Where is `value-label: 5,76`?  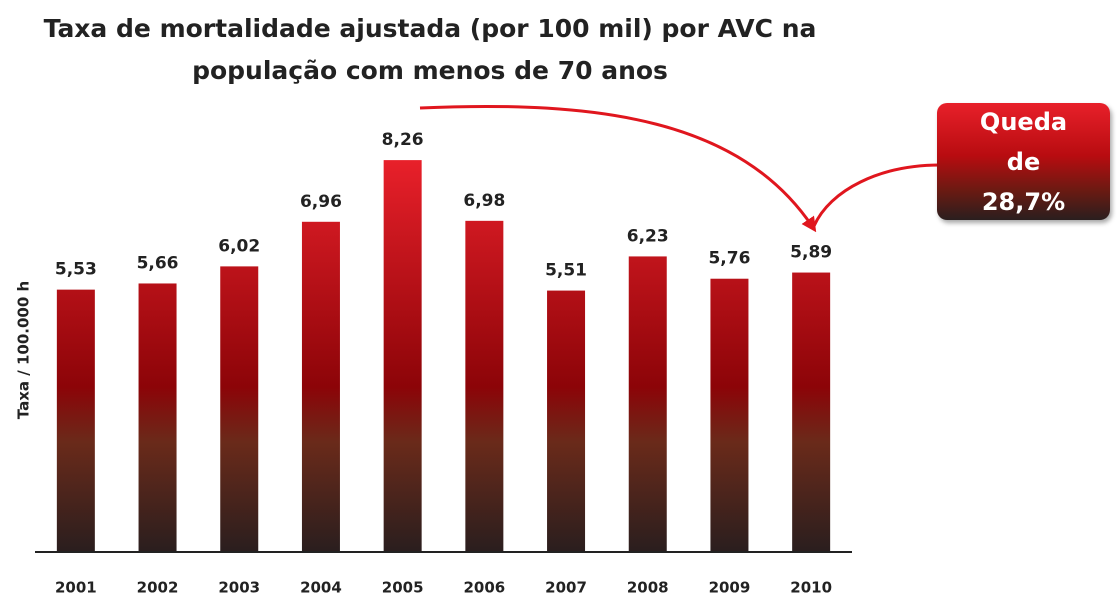
value-label: 5,76 is located at coordinates (729, 259).